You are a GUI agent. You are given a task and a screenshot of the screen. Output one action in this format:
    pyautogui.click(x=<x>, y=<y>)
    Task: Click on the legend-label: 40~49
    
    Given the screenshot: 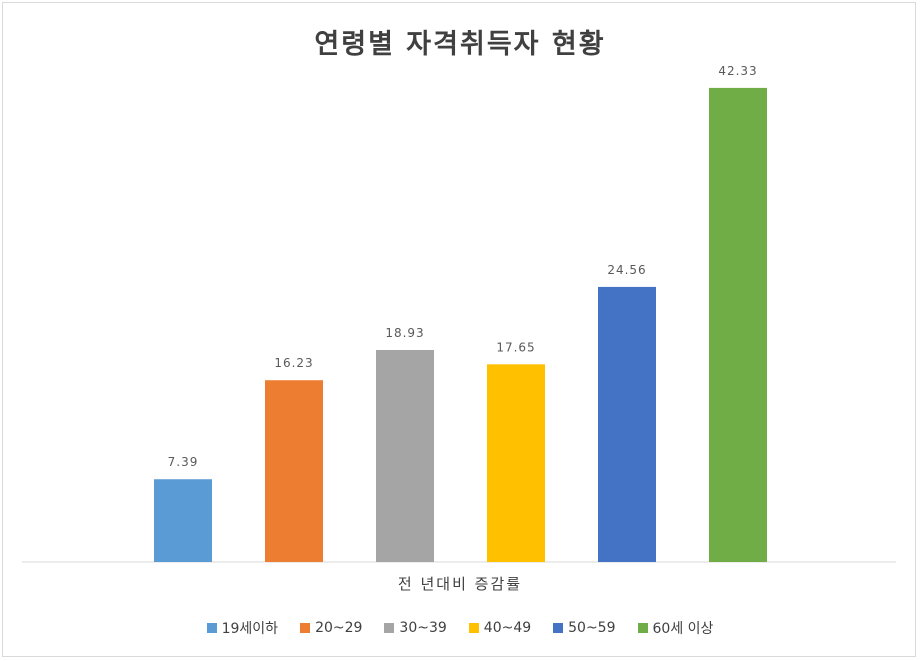 What is the action you would take?
    pyautogui.click(x=507, y=628)
    